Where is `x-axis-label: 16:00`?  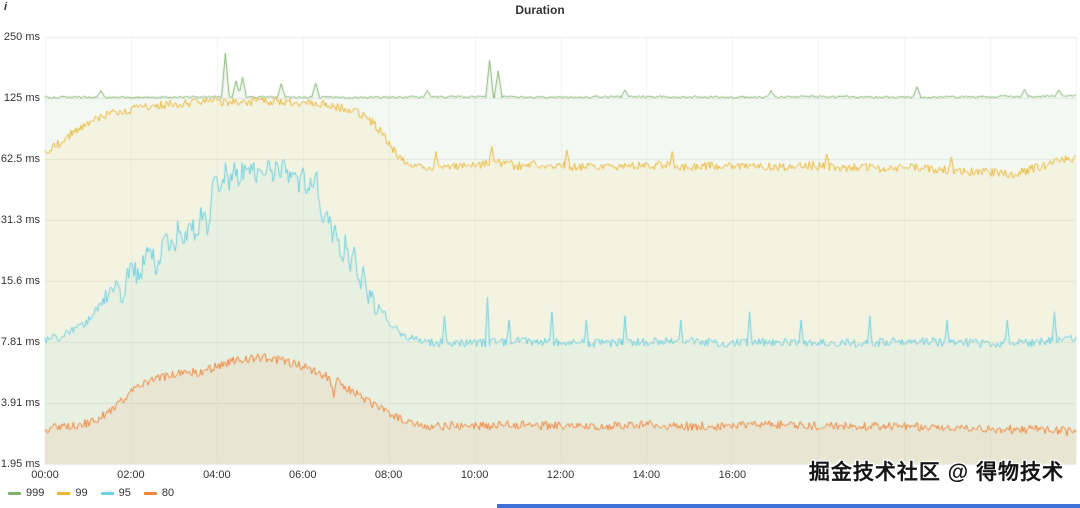 x-axis-label: 16:00 is located at coordinates (732, 475).